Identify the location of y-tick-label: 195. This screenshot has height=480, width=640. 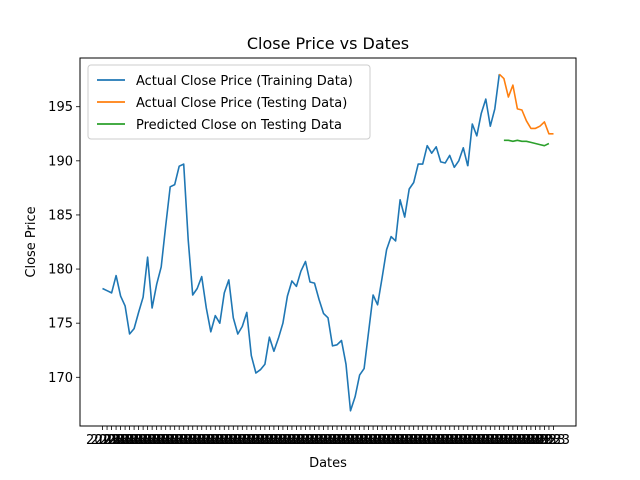
(60, 107).